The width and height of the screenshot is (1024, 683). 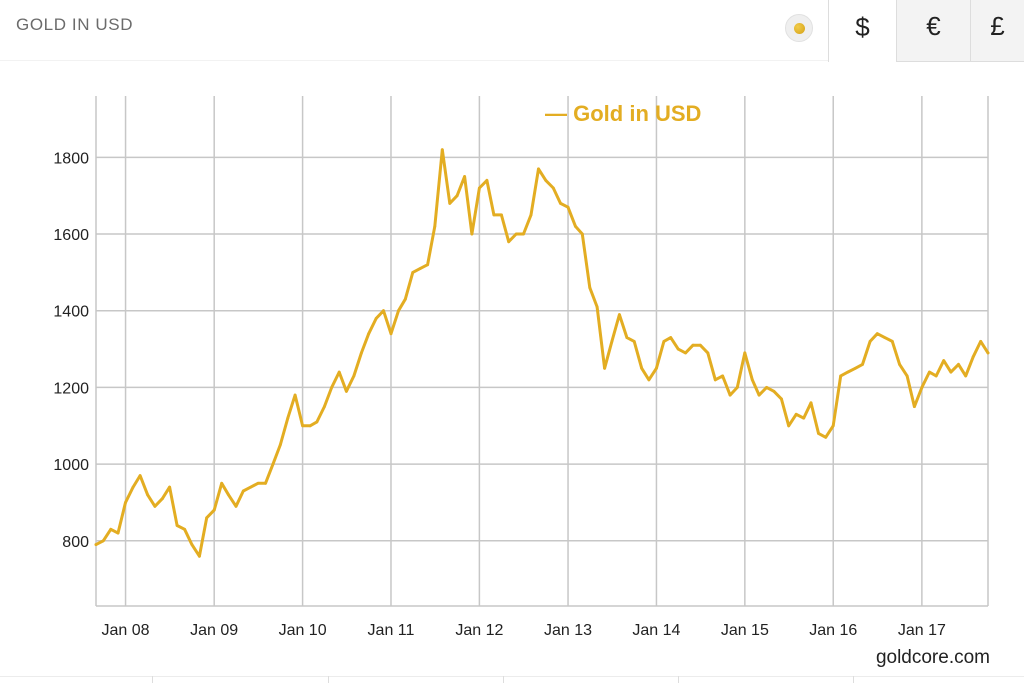 What do you see at coordinates (71, 388) in the screenshot?
I see `y-tick-label: 1200` at bounding box center [71, 388].